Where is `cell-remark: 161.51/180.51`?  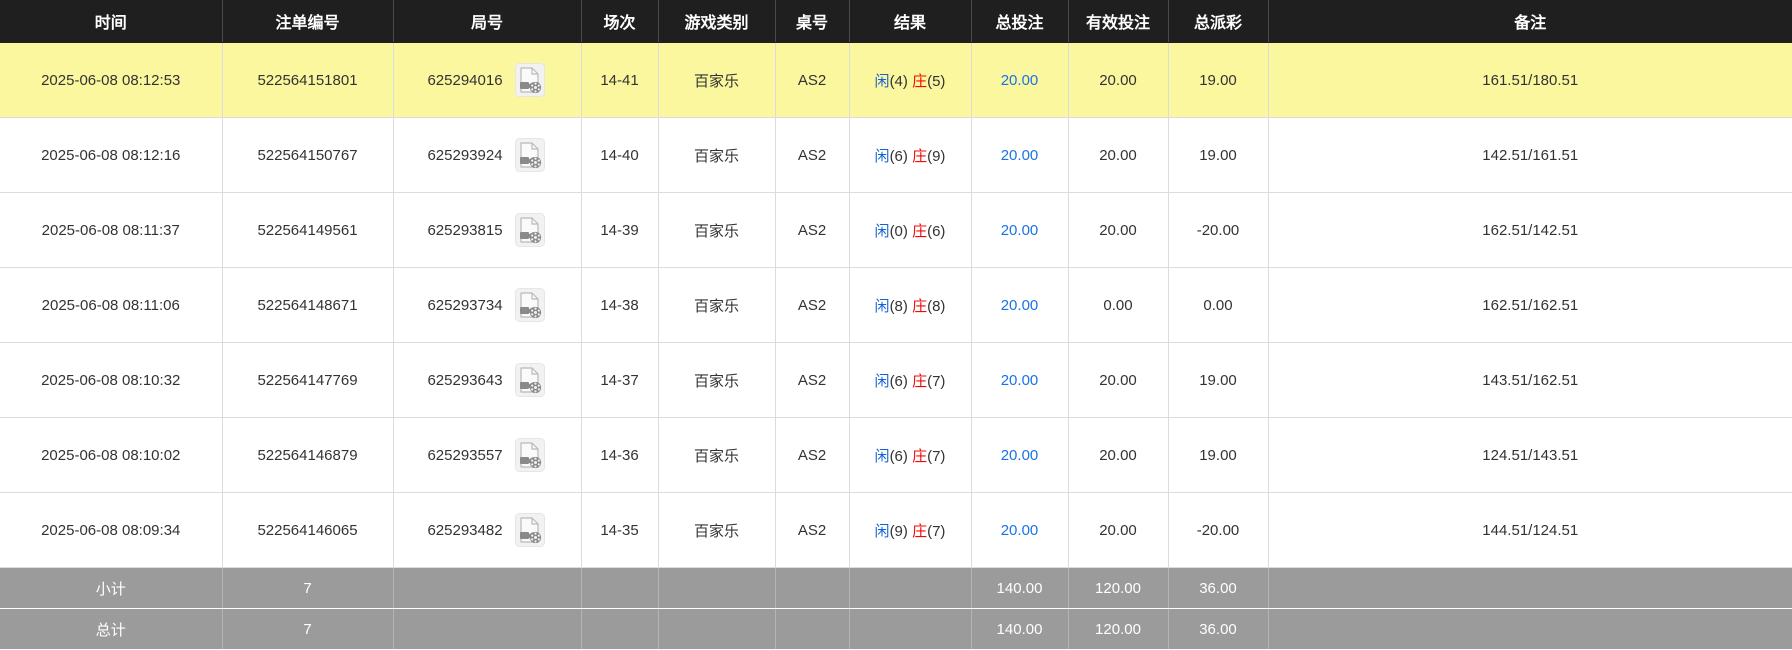 cell-remark: 161.51/180.51 is located at coordinates (1530, 80).